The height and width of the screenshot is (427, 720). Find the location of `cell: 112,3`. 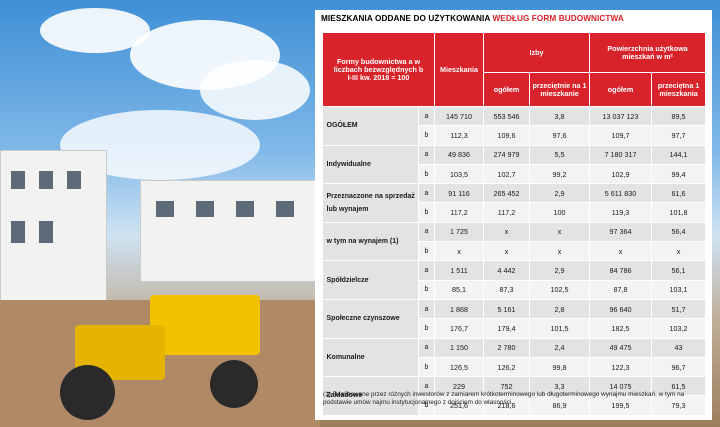

cell: 112,3 is located at coordinates (459, 135).